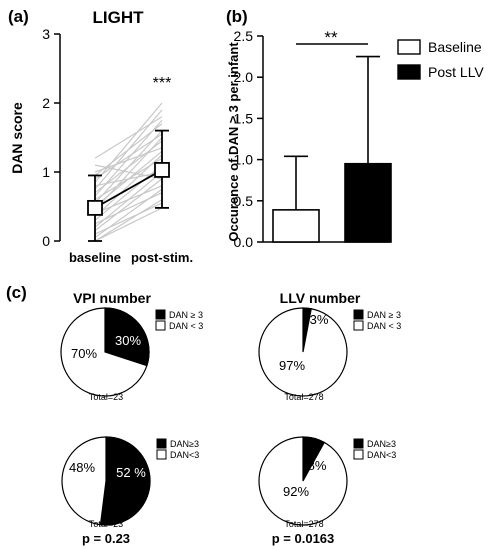  I want to click on pie-percent-label: 48%, so click(82, 467).